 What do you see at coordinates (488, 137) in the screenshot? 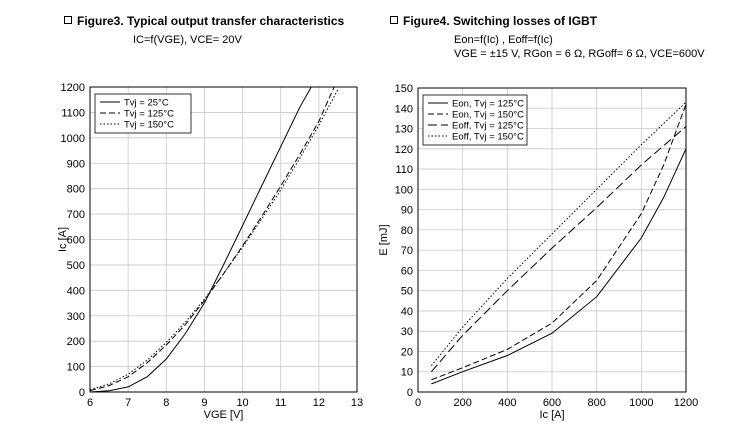
I see `legend-label: Eoff, Tvj = 150°C` at bounding box center [488, 137].